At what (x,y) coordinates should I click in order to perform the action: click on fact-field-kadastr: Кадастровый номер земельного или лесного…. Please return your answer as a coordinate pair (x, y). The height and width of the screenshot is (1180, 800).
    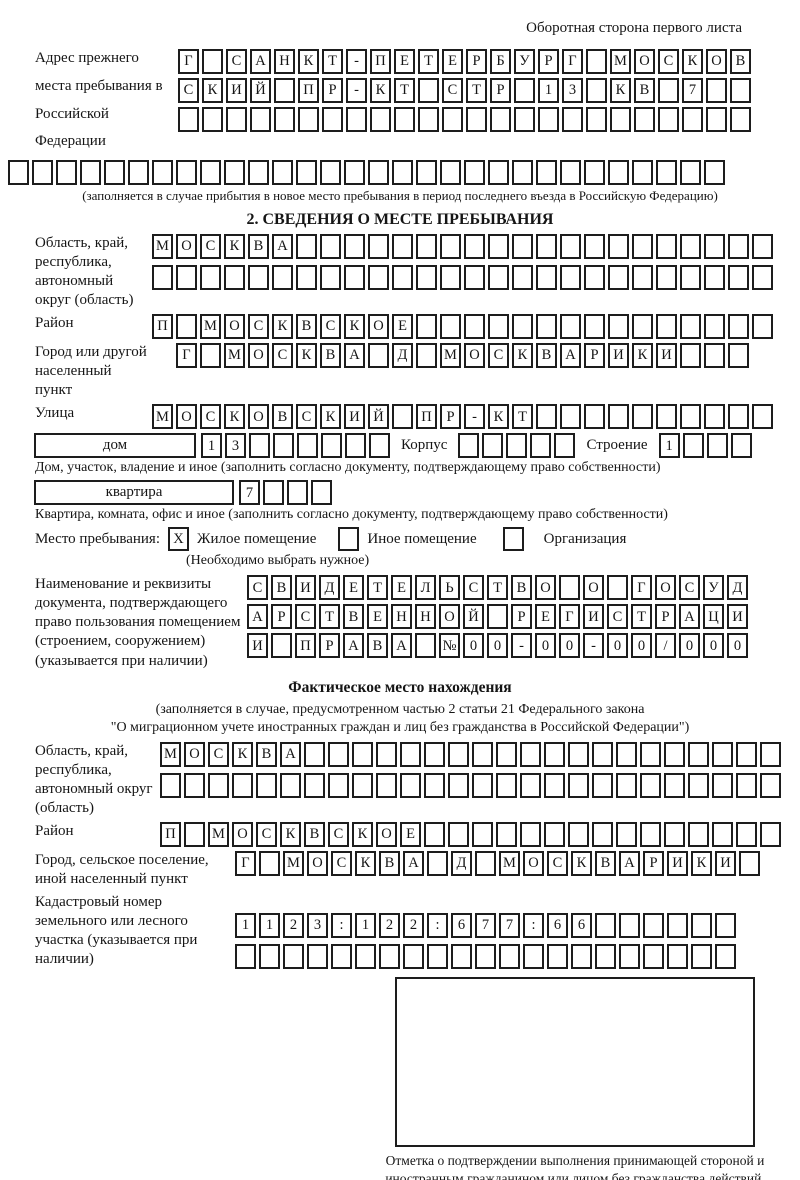
    Looking at the image, I should click on (417, 931).